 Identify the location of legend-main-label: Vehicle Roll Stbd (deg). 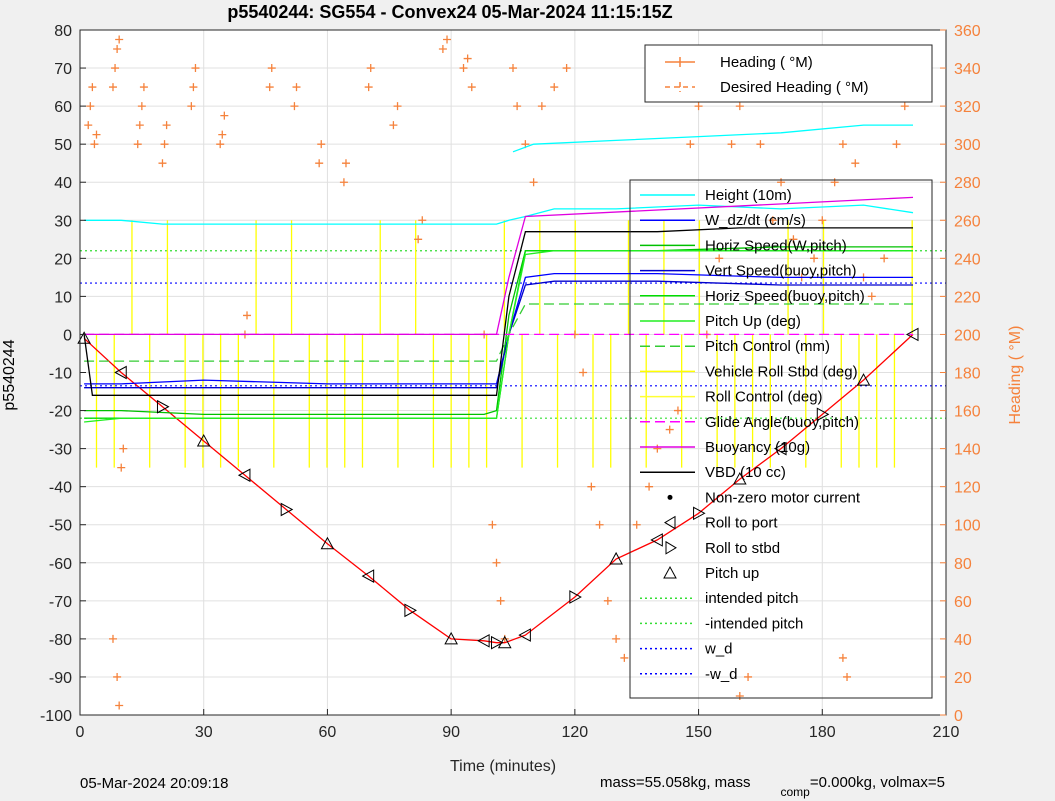
(781, 371).